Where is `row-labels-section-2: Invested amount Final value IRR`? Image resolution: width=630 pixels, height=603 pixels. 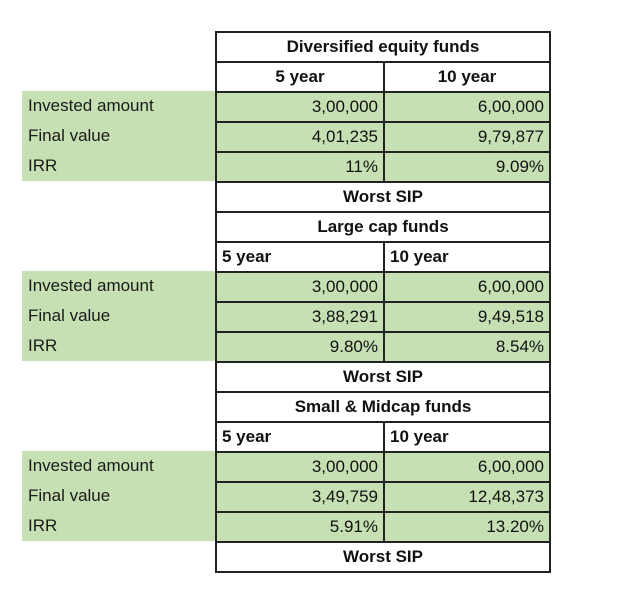 row-labels-section-2: Invested amount Final value IRR is located at coordinates (118, 316).